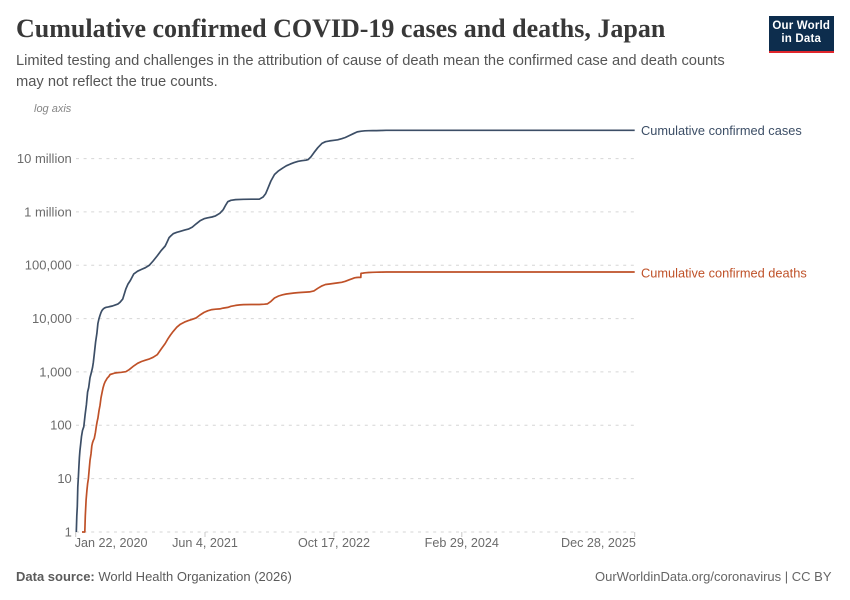 This screenshot has height=600, width=850. Describe the element at coordinates (68, 531) in the screenshot. I see `svg-text: 1` at that location.